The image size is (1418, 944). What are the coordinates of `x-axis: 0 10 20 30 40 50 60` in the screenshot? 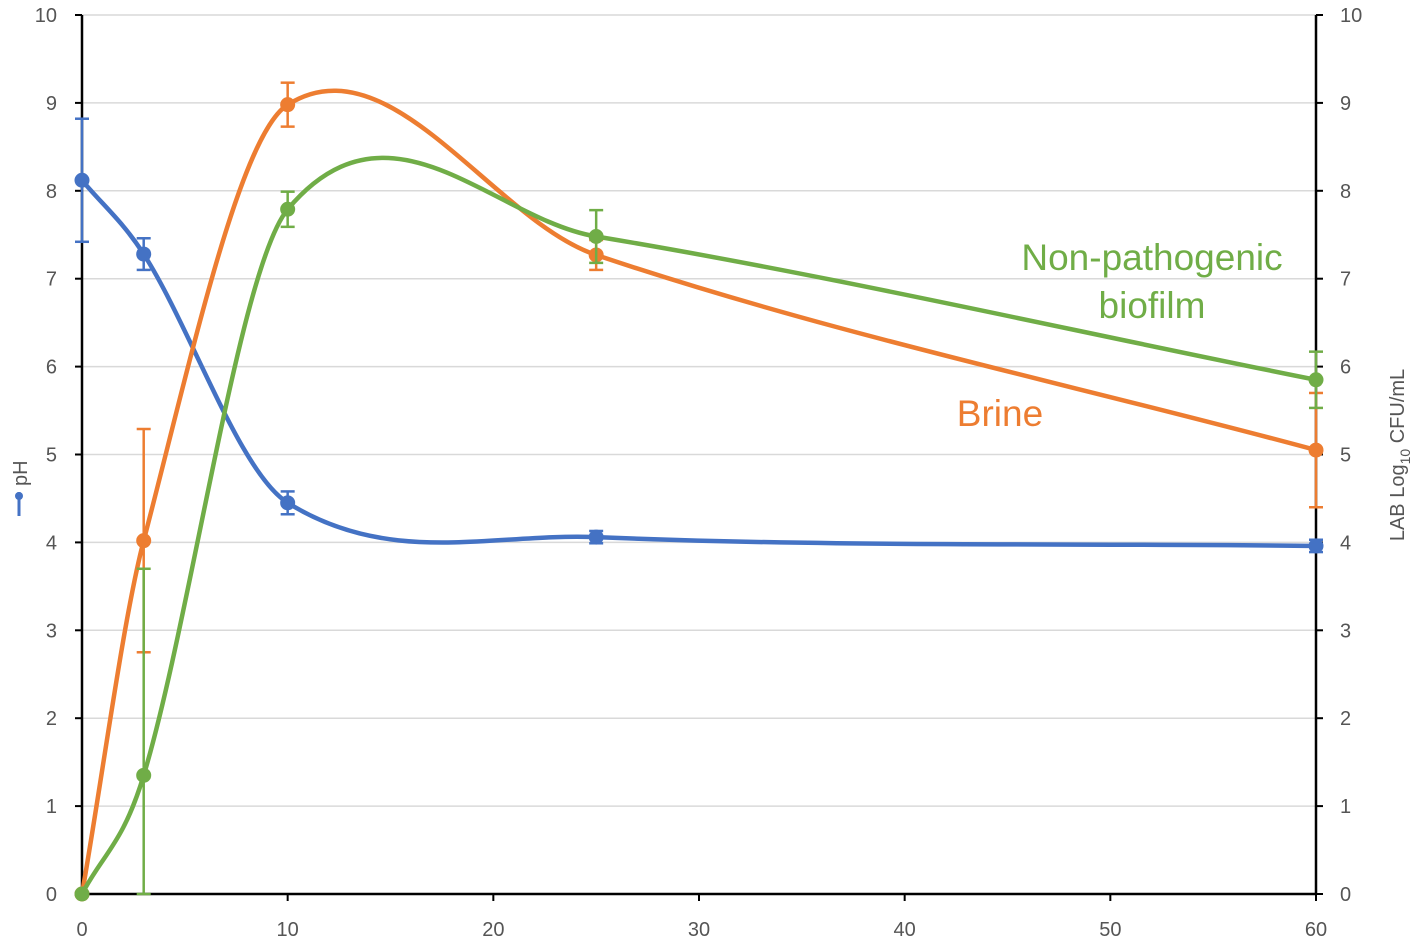 It's located at (701, 916).